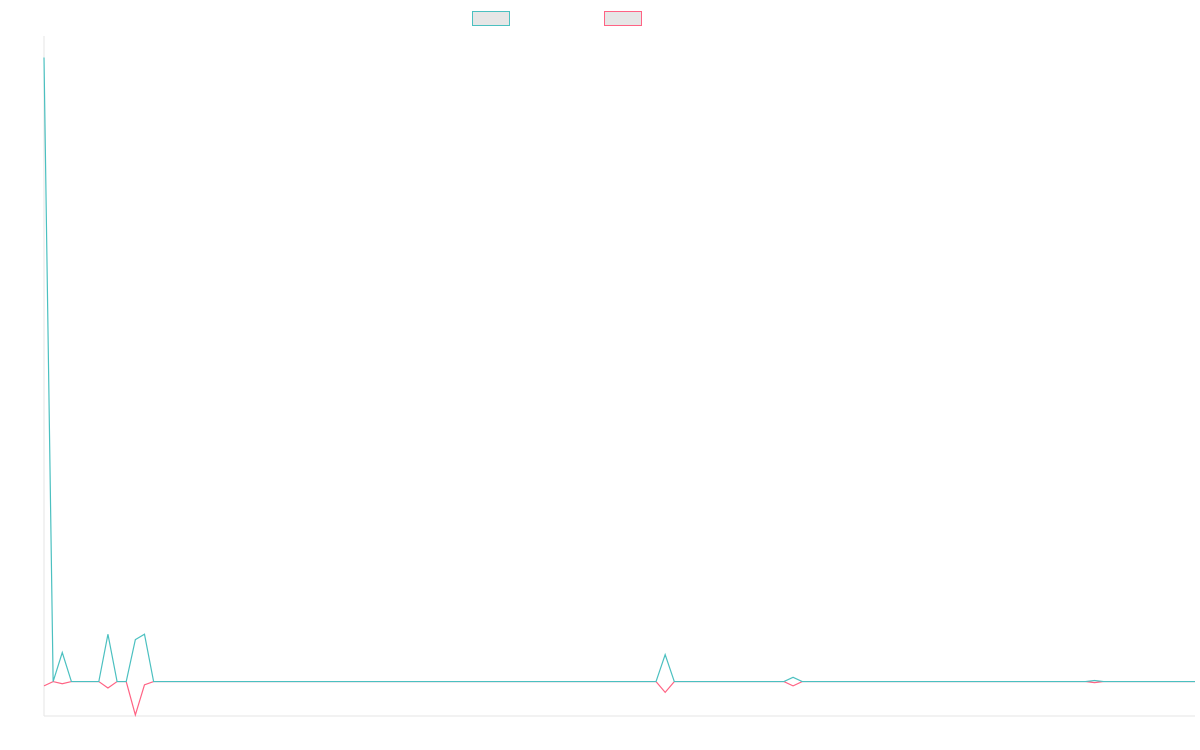  Describe the element at coordinates (600, 18) in the screenshot. I see `legend` at that location.